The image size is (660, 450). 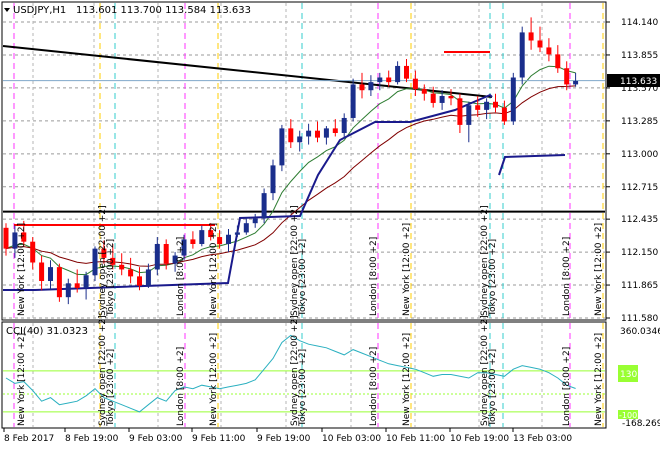 What do you see at coordinates (639, 286) in the screenshot?
I see `price-tick-label: 111.865` at bounding box center [639, 286].